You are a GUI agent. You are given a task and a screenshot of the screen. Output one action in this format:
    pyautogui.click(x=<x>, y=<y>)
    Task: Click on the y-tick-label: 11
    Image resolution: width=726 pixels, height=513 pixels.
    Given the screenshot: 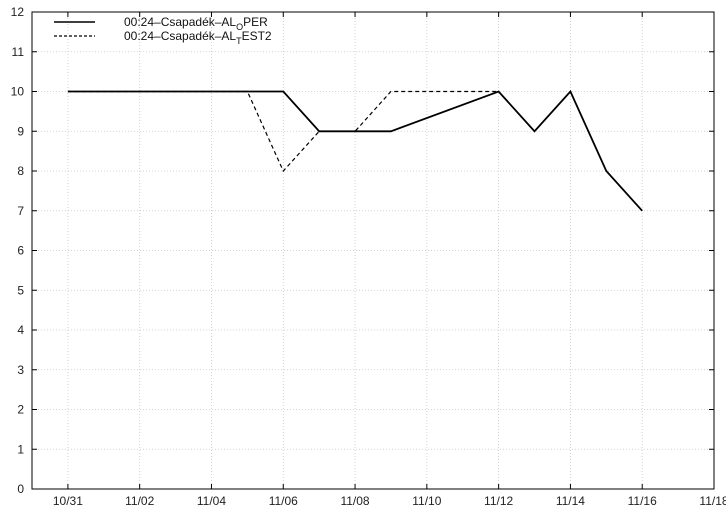 What is the action you would take?
    pyautogui.click(x=18, y=52)
    